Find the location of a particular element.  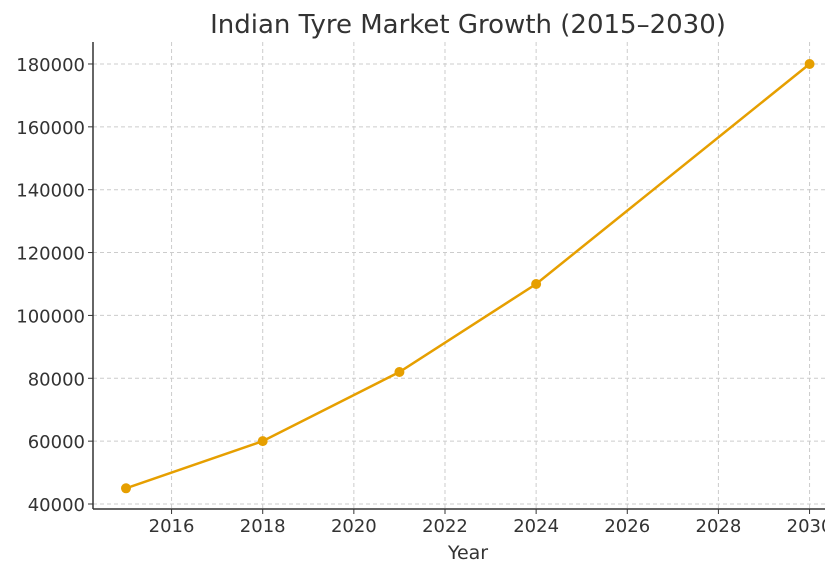

x-tick-label: 2020 is located at coordinates (354, 526).